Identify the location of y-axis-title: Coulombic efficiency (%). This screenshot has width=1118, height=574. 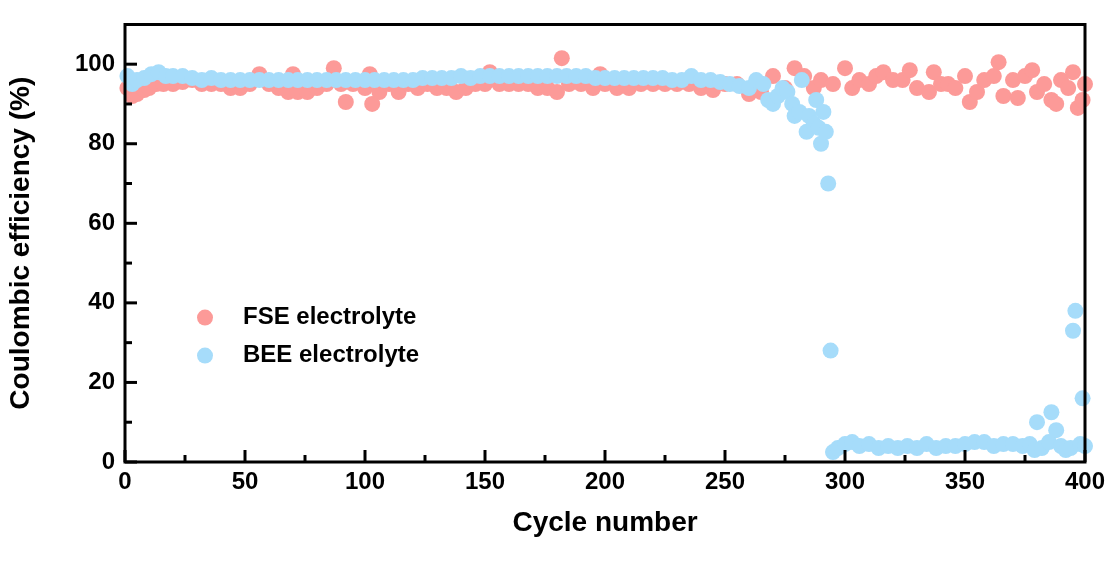
(19, 243).